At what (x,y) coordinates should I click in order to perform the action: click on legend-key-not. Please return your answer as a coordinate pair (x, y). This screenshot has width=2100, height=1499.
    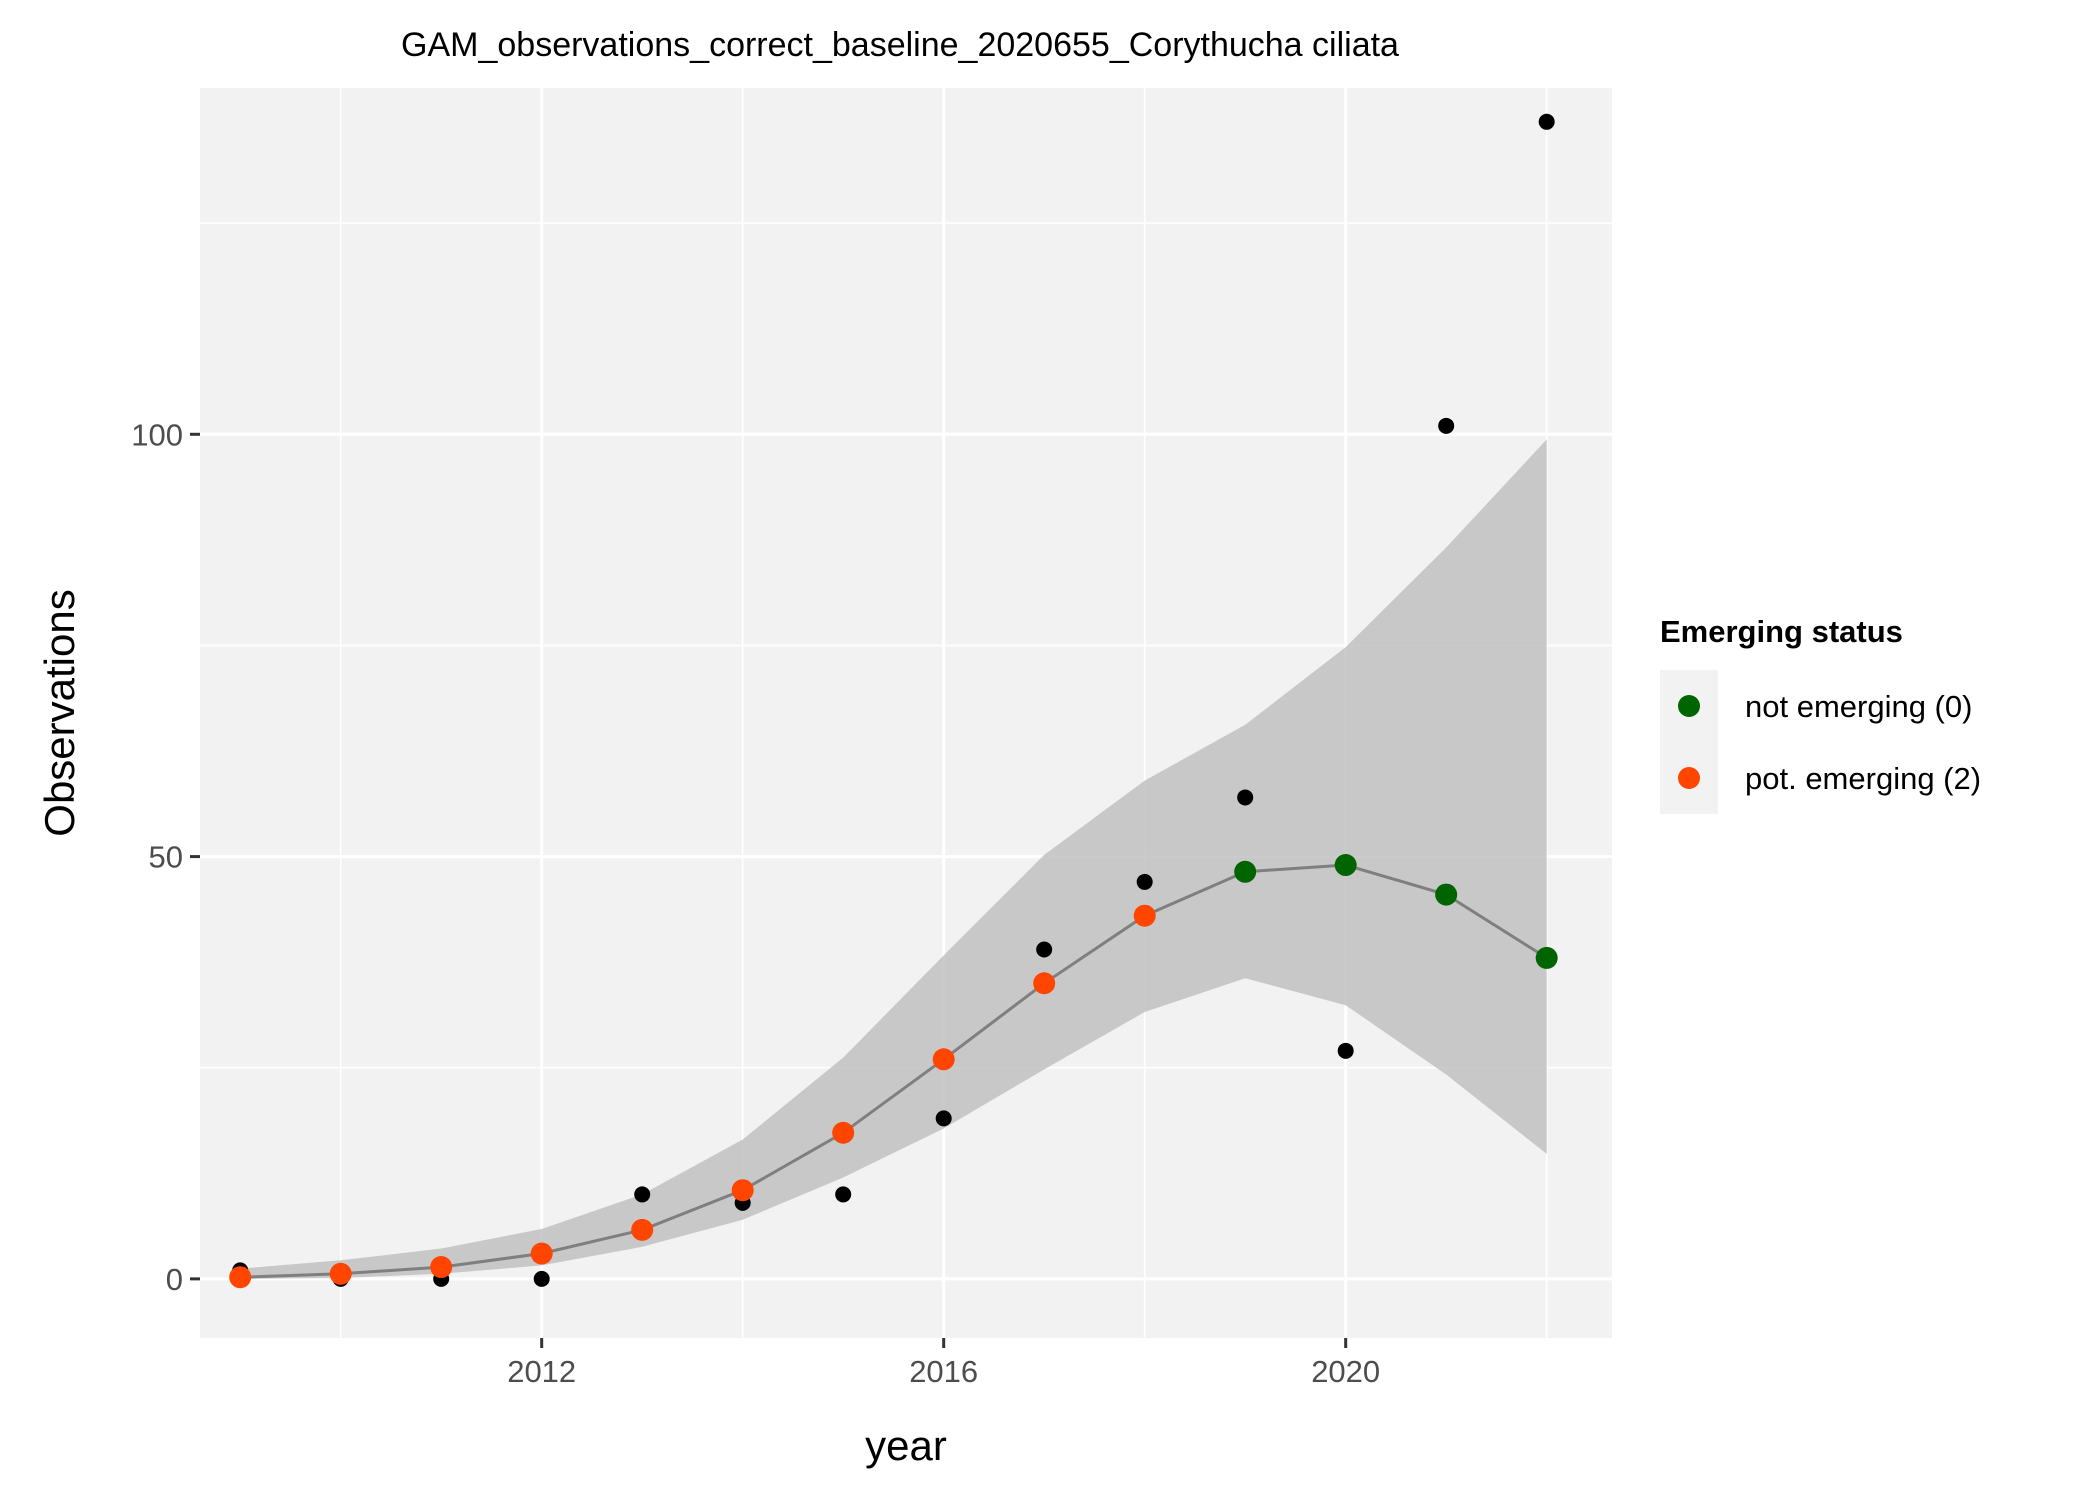
    Looking at the image, I should click on (1689, 706).